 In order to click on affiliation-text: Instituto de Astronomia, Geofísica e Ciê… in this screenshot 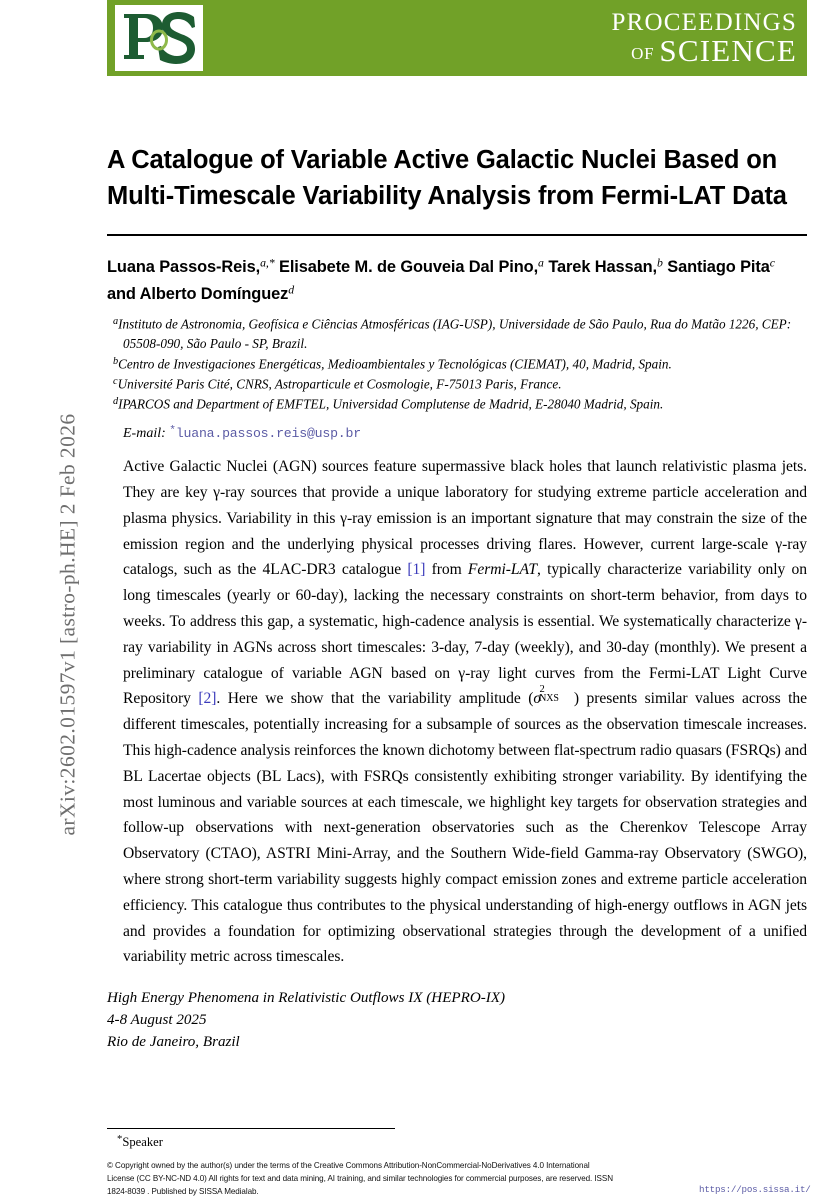, I will do `click(455, 333)`.